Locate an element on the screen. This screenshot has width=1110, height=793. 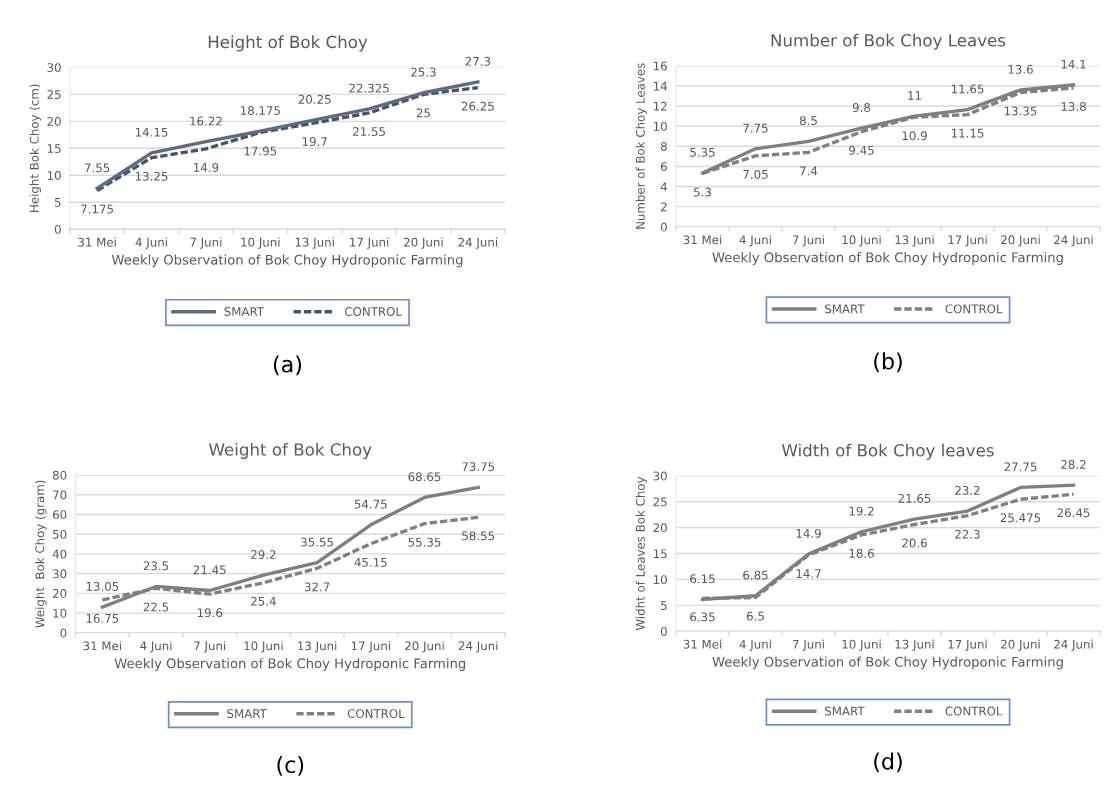
data-label: 13.05 is located at coordinates (102, 586).